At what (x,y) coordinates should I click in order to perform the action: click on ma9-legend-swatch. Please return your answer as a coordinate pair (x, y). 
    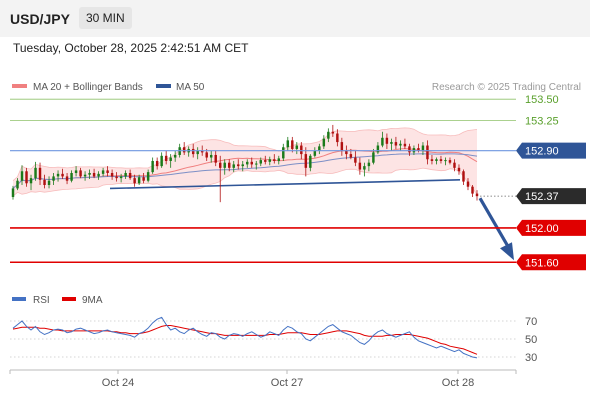
    Looking at the image, I should click on (69, 299).